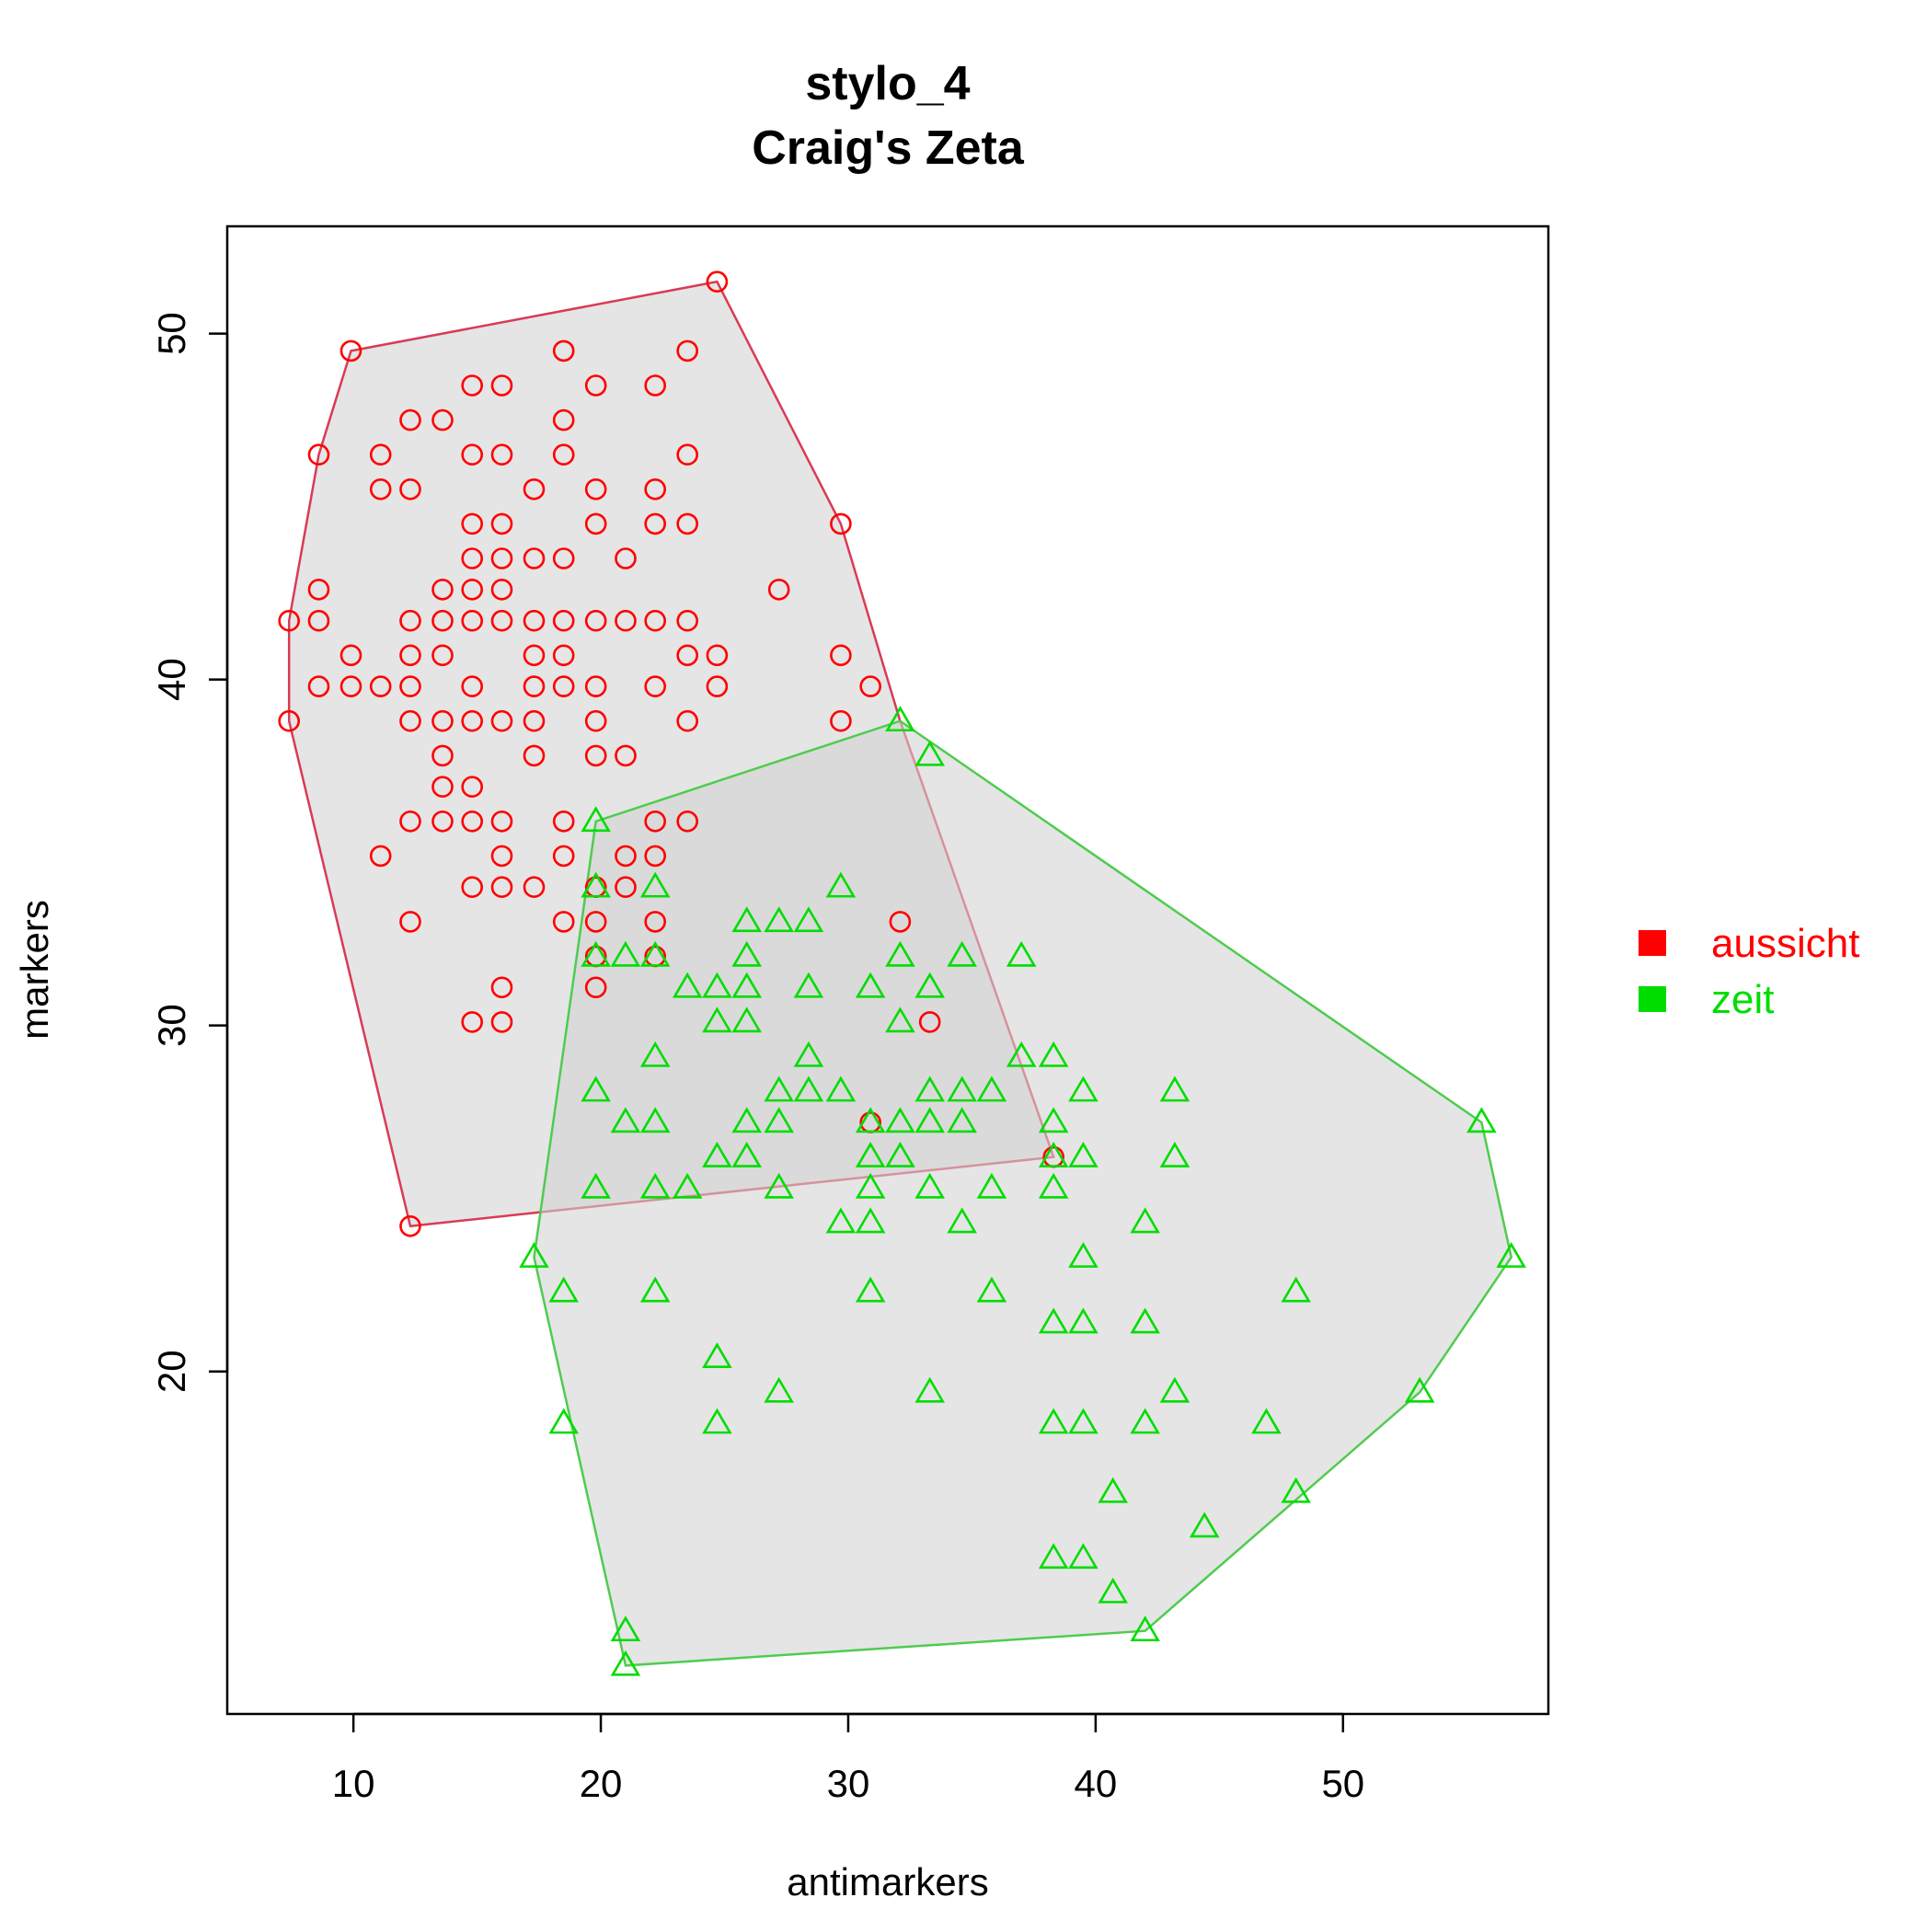  I want to click on y-tick-label: 50, so click(171, 333).